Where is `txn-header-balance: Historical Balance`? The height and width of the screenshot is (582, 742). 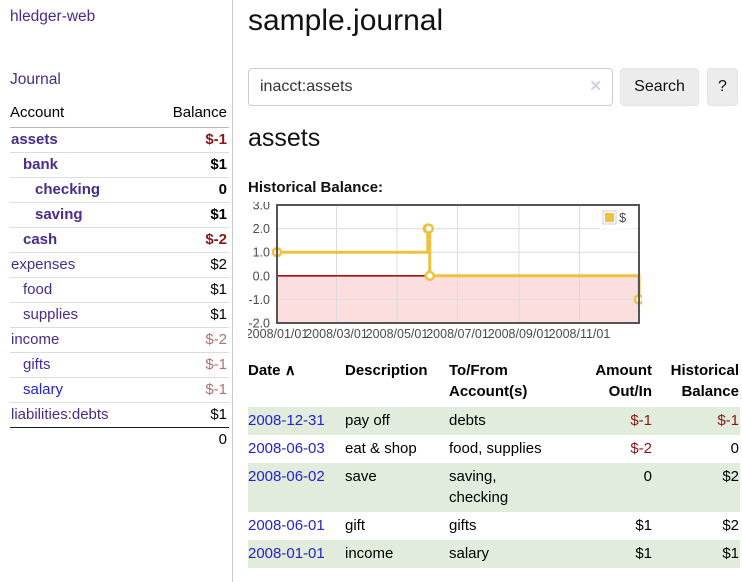 txn-header-balance: Historical Balance is located at coordinates (704, 381).